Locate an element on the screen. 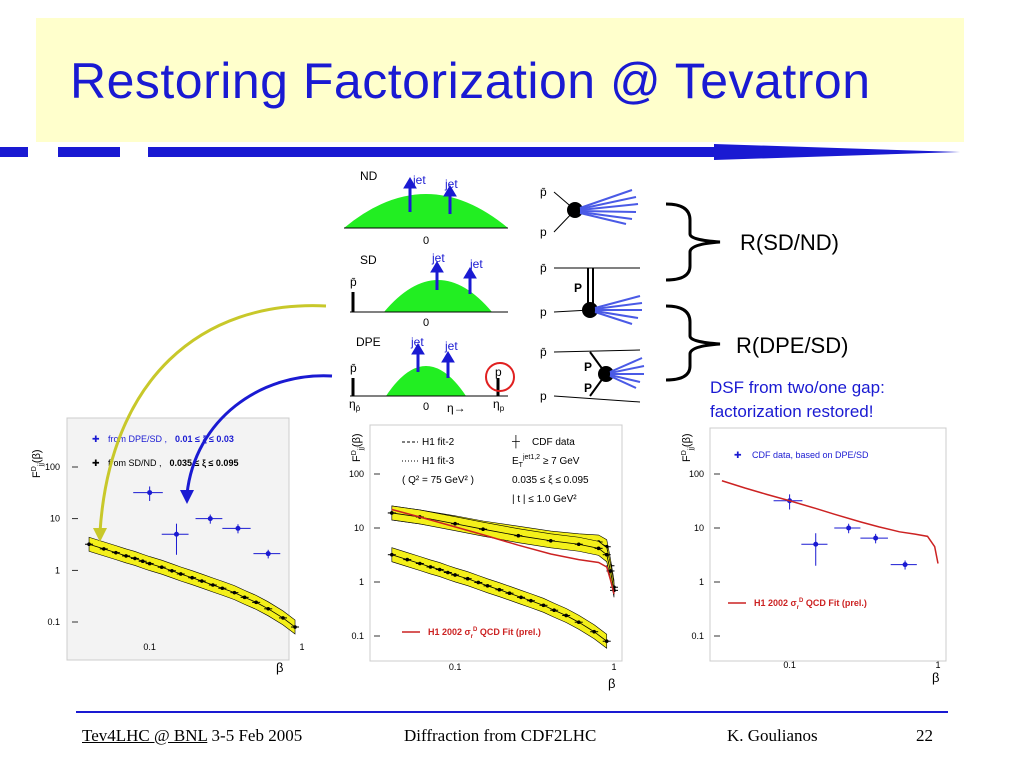 Image resolution: width=1024 pixels, height=768 pixels. mid-ylabel: FDjj(β) is located at coordinates (358, 447).